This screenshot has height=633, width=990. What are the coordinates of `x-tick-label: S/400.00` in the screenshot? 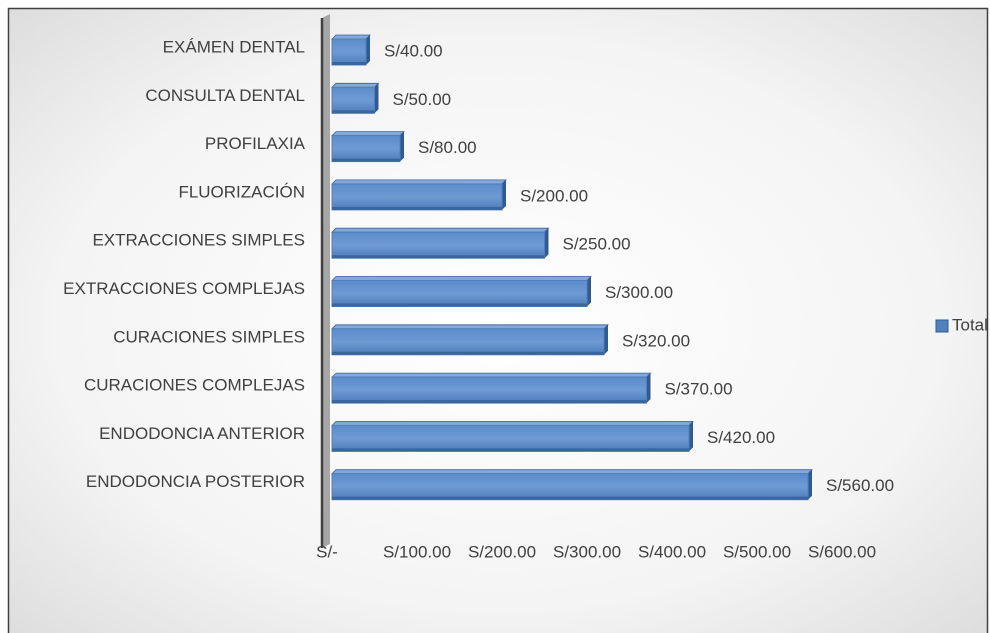 It's located at (672, 551).